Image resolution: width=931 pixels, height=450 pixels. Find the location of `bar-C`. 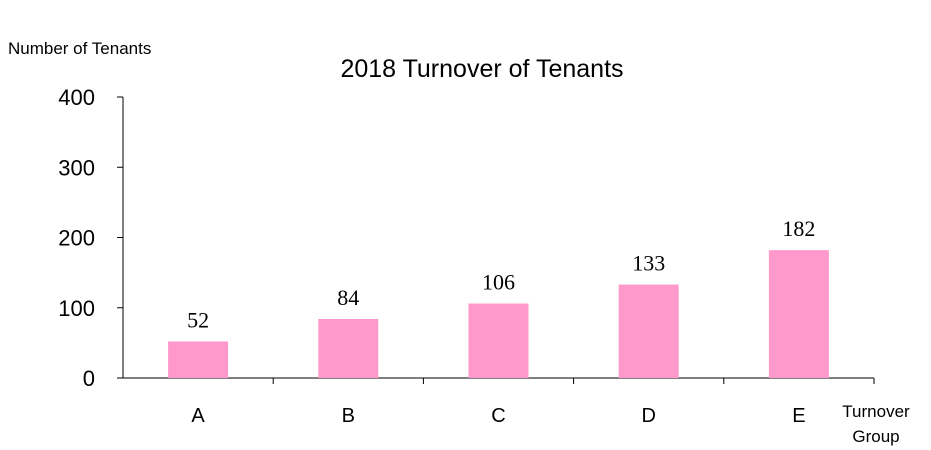

bar-C is located at coordinates (498, 340).